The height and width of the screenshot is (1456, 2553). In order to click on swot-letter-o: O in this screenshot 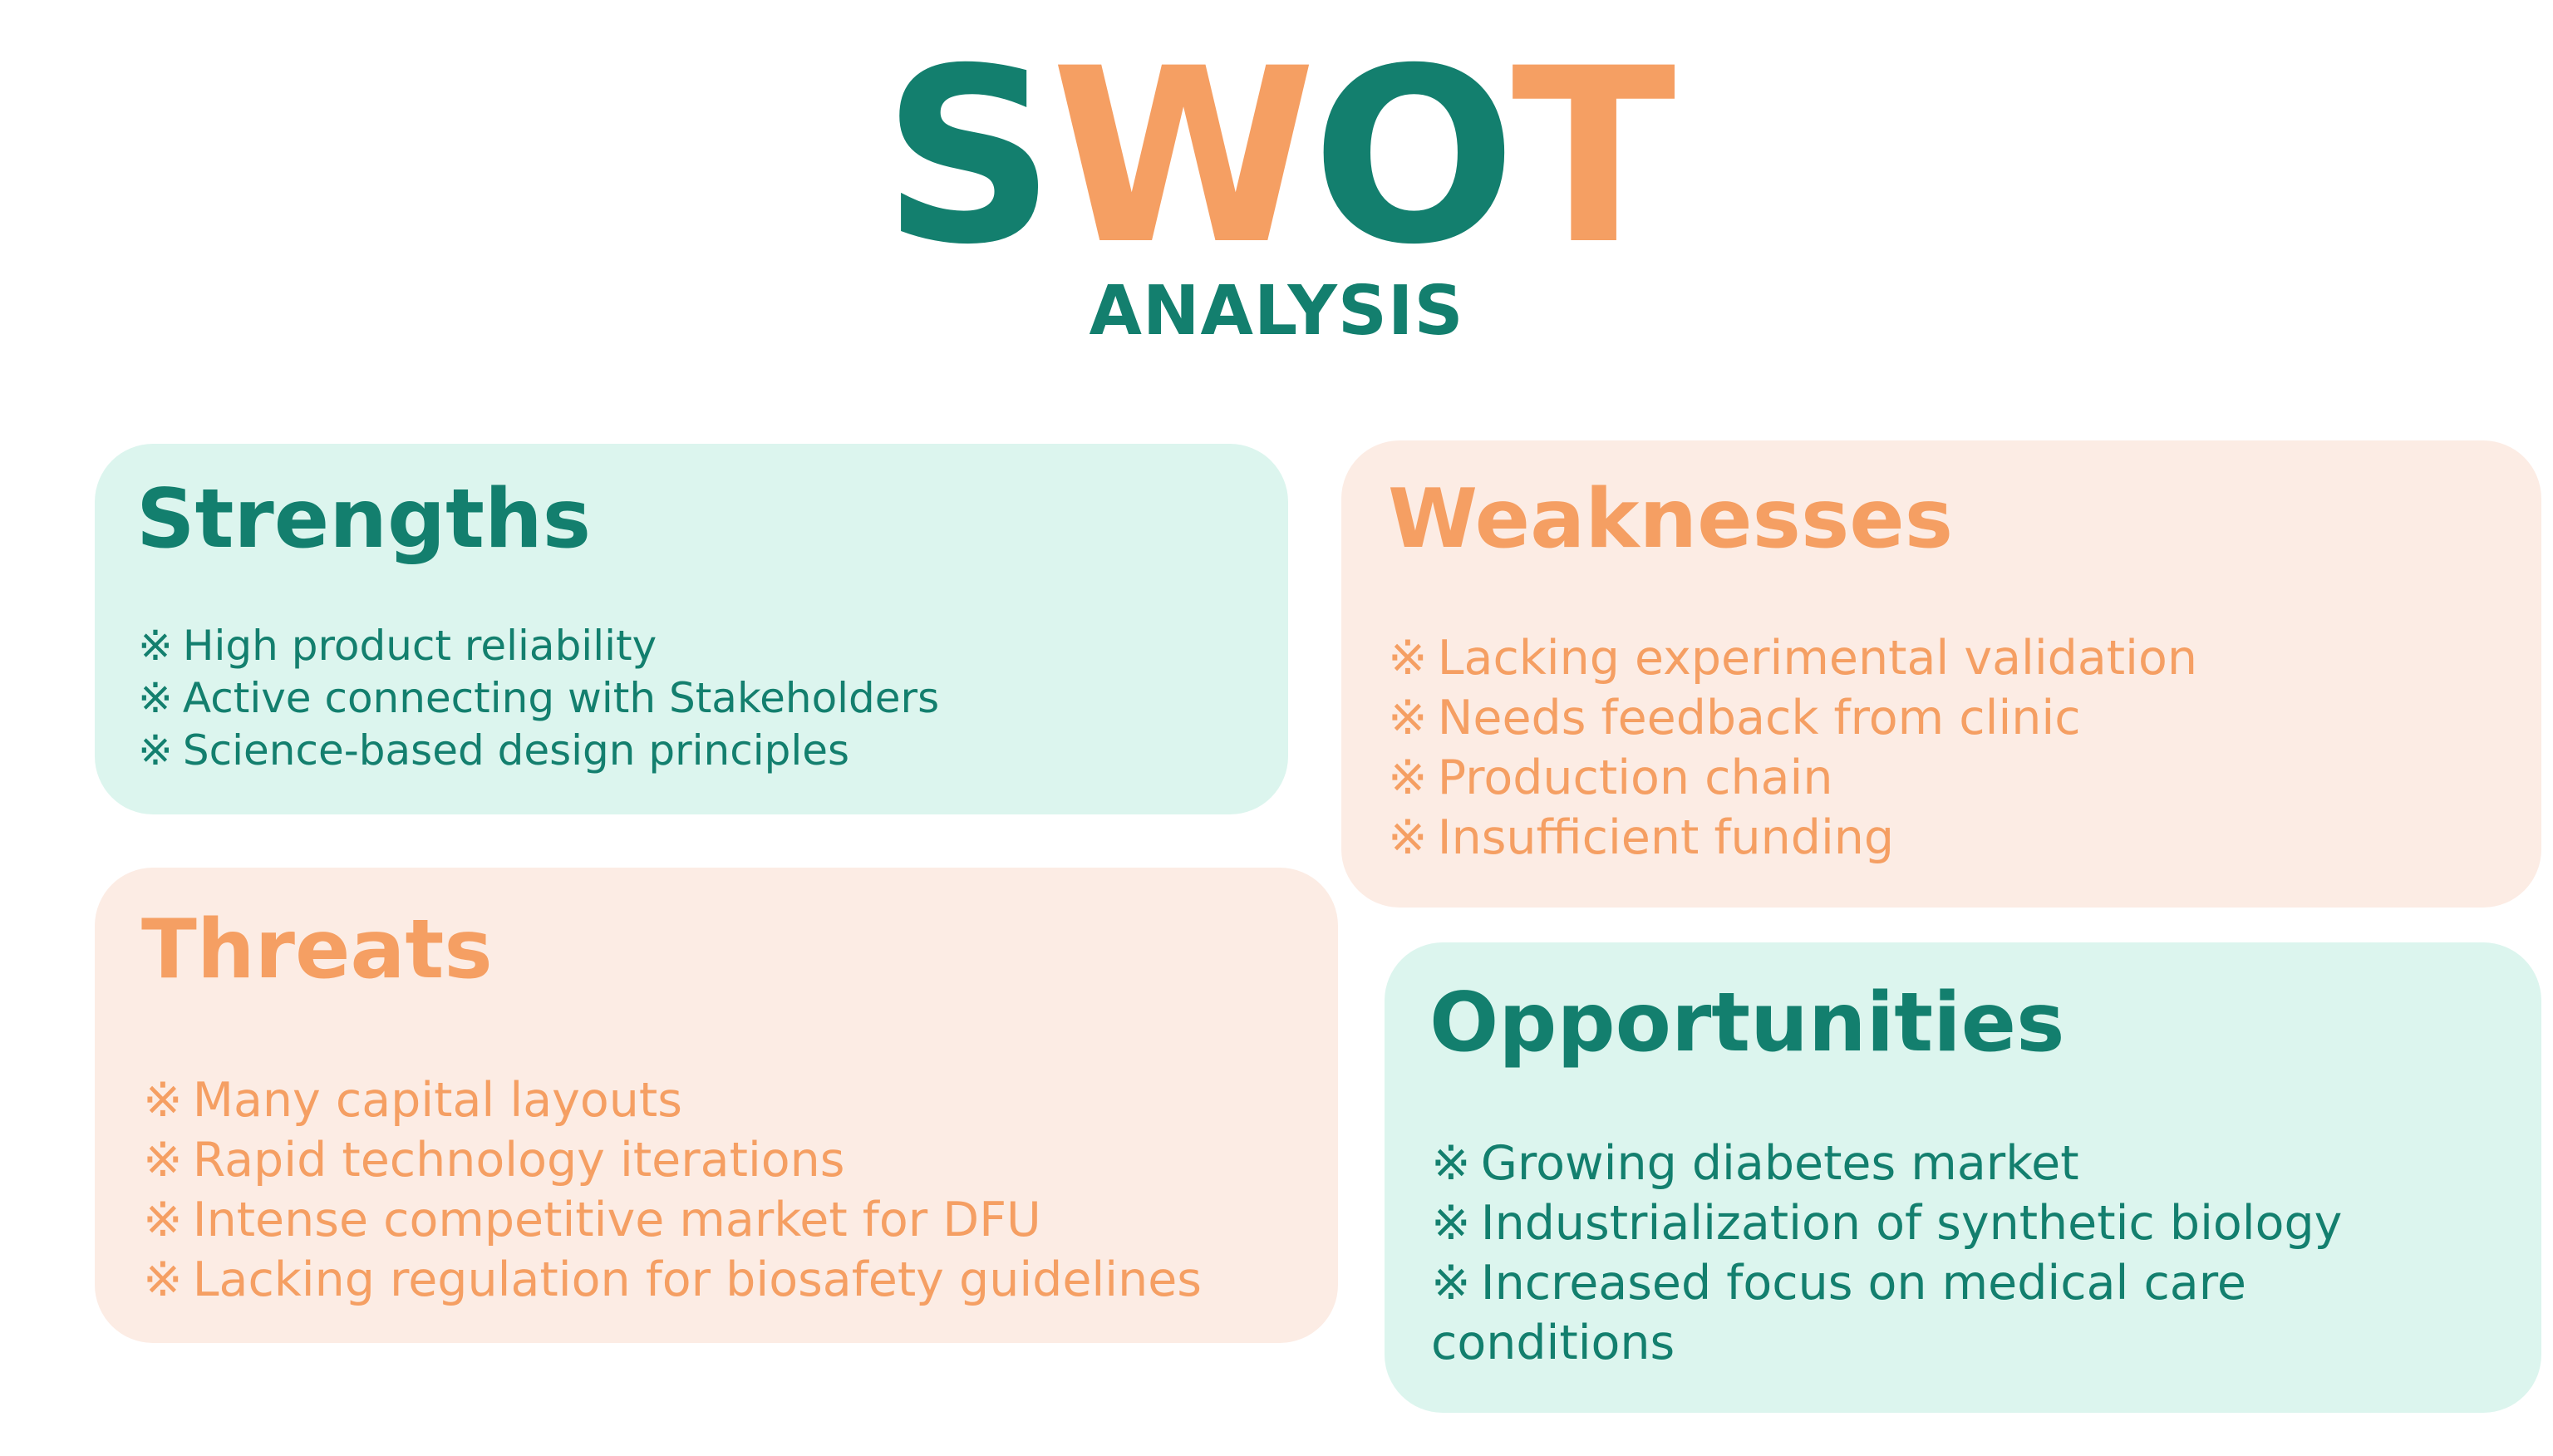, I will do `click(1414, 157)`.